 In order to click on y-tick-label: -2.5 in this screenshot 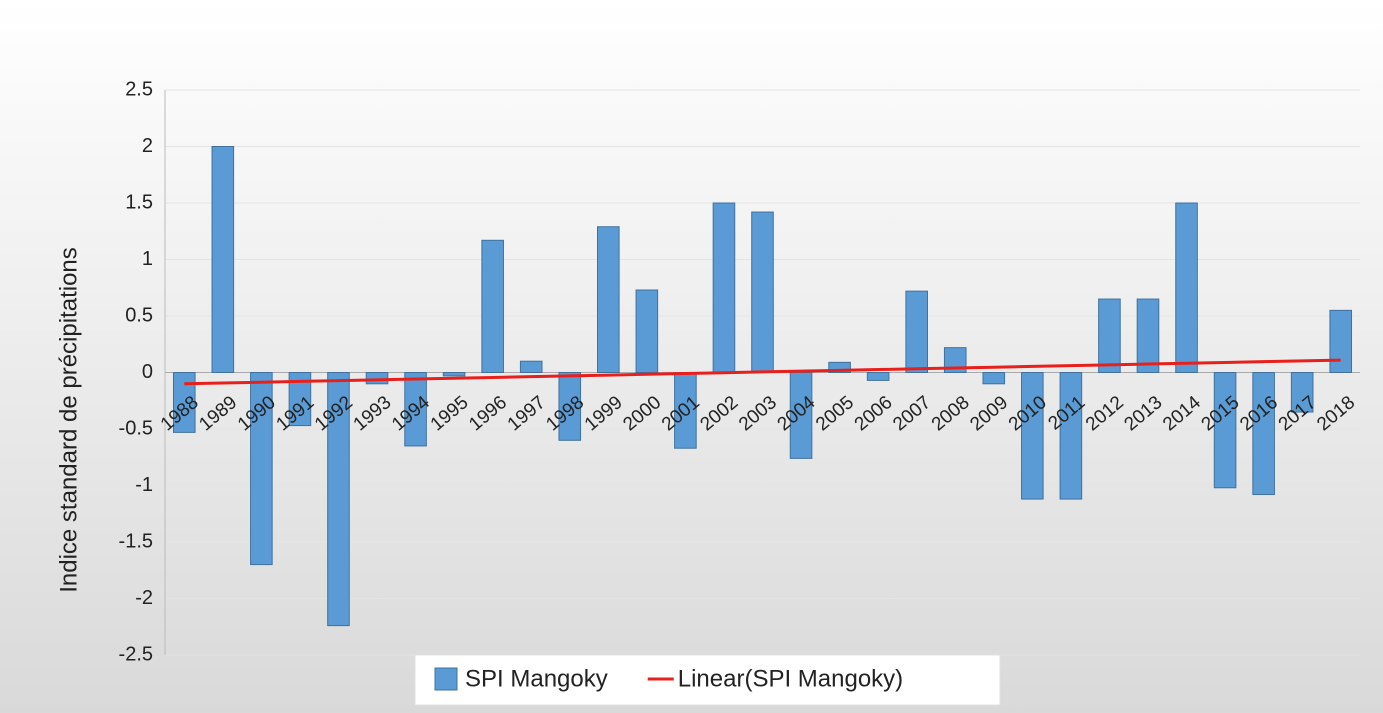, I will do `click(136, 654)`.